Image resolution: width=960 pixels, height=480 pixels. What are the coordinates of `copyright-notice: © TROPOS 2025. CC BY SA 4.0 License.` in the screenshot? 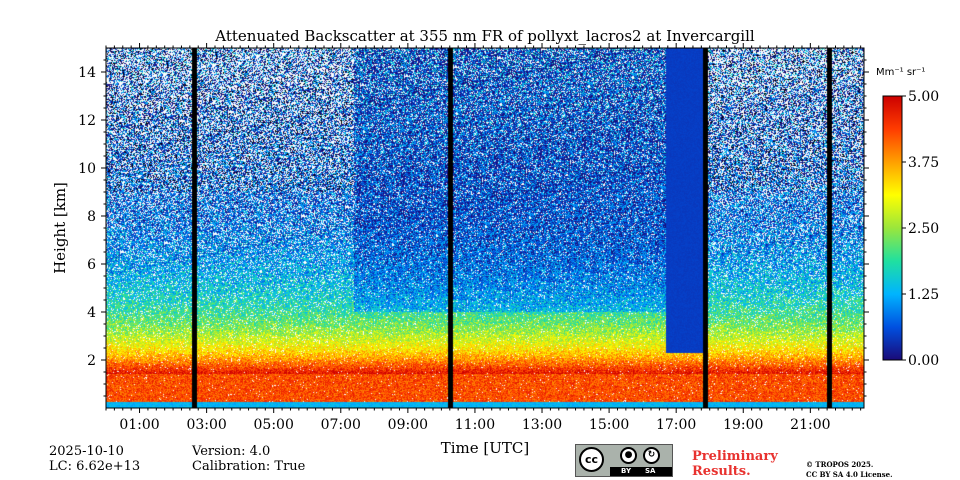 It's located at (849, 470).